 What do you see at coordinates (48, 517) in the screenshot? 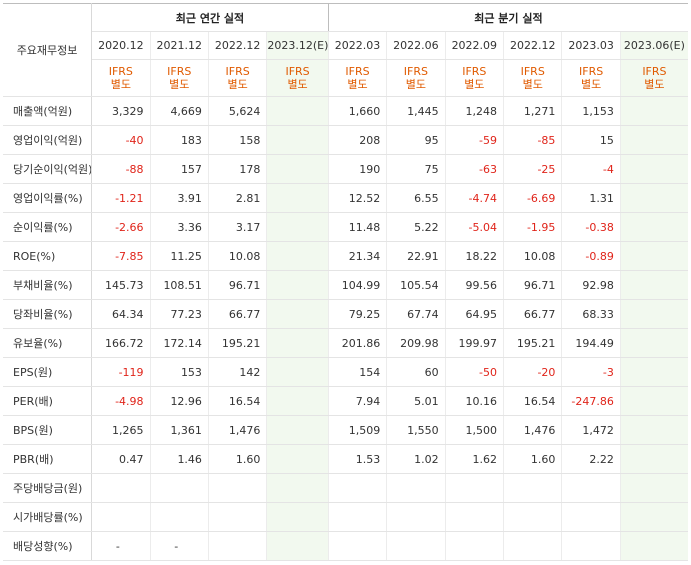
I see `row-label: 시가배당률(%)` at bounding box center [48, 517].